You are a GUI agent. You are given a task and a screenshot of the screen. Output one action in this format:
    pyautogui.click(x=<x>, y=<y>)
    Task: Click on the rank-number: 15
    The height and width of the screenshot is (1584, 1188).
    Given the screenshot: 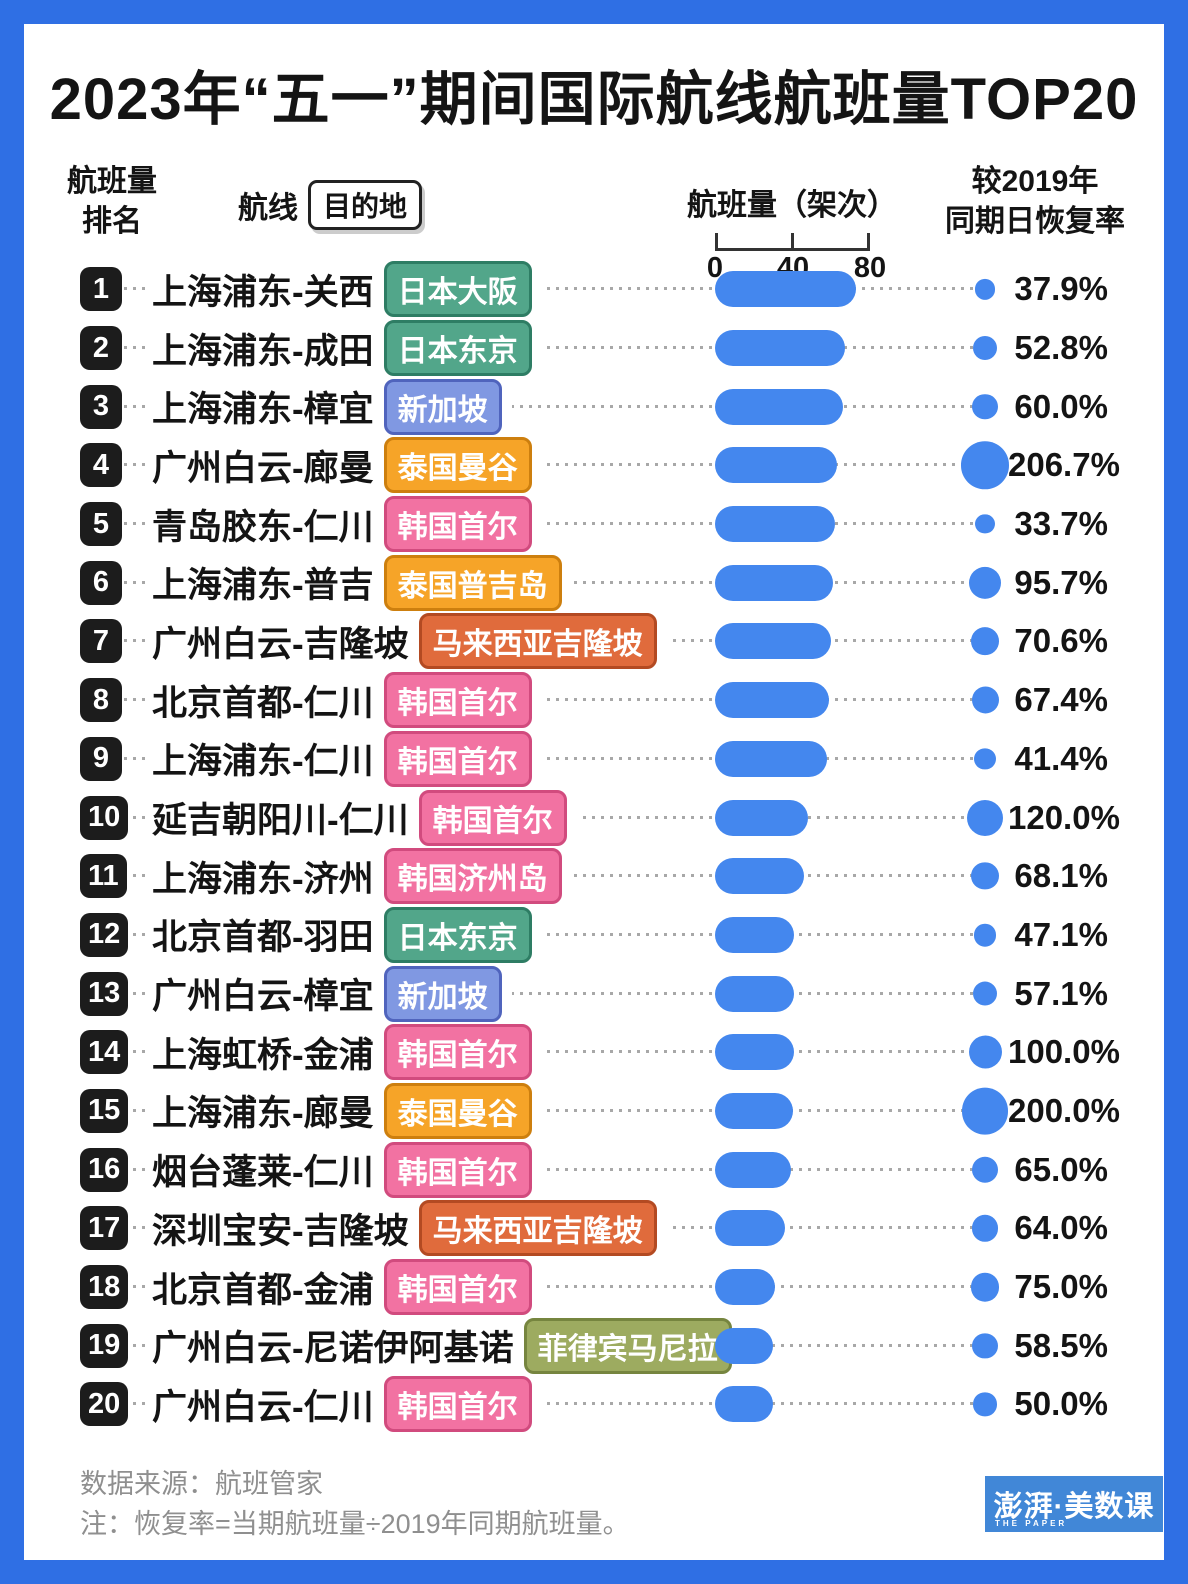 What is the action you would take?
    pyautogui.click(x=104, y=1110)
    